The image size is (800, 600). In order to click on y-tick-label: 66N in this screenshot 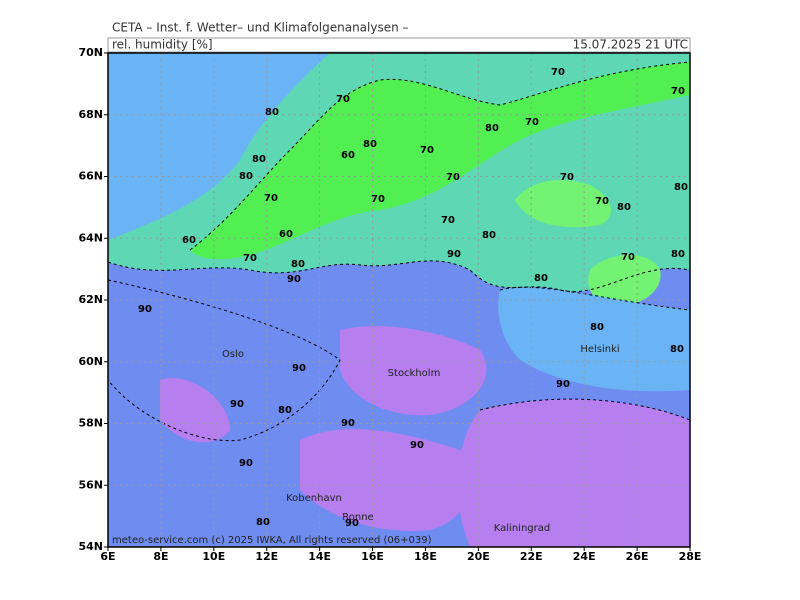, I will do `click(90, 176)`.